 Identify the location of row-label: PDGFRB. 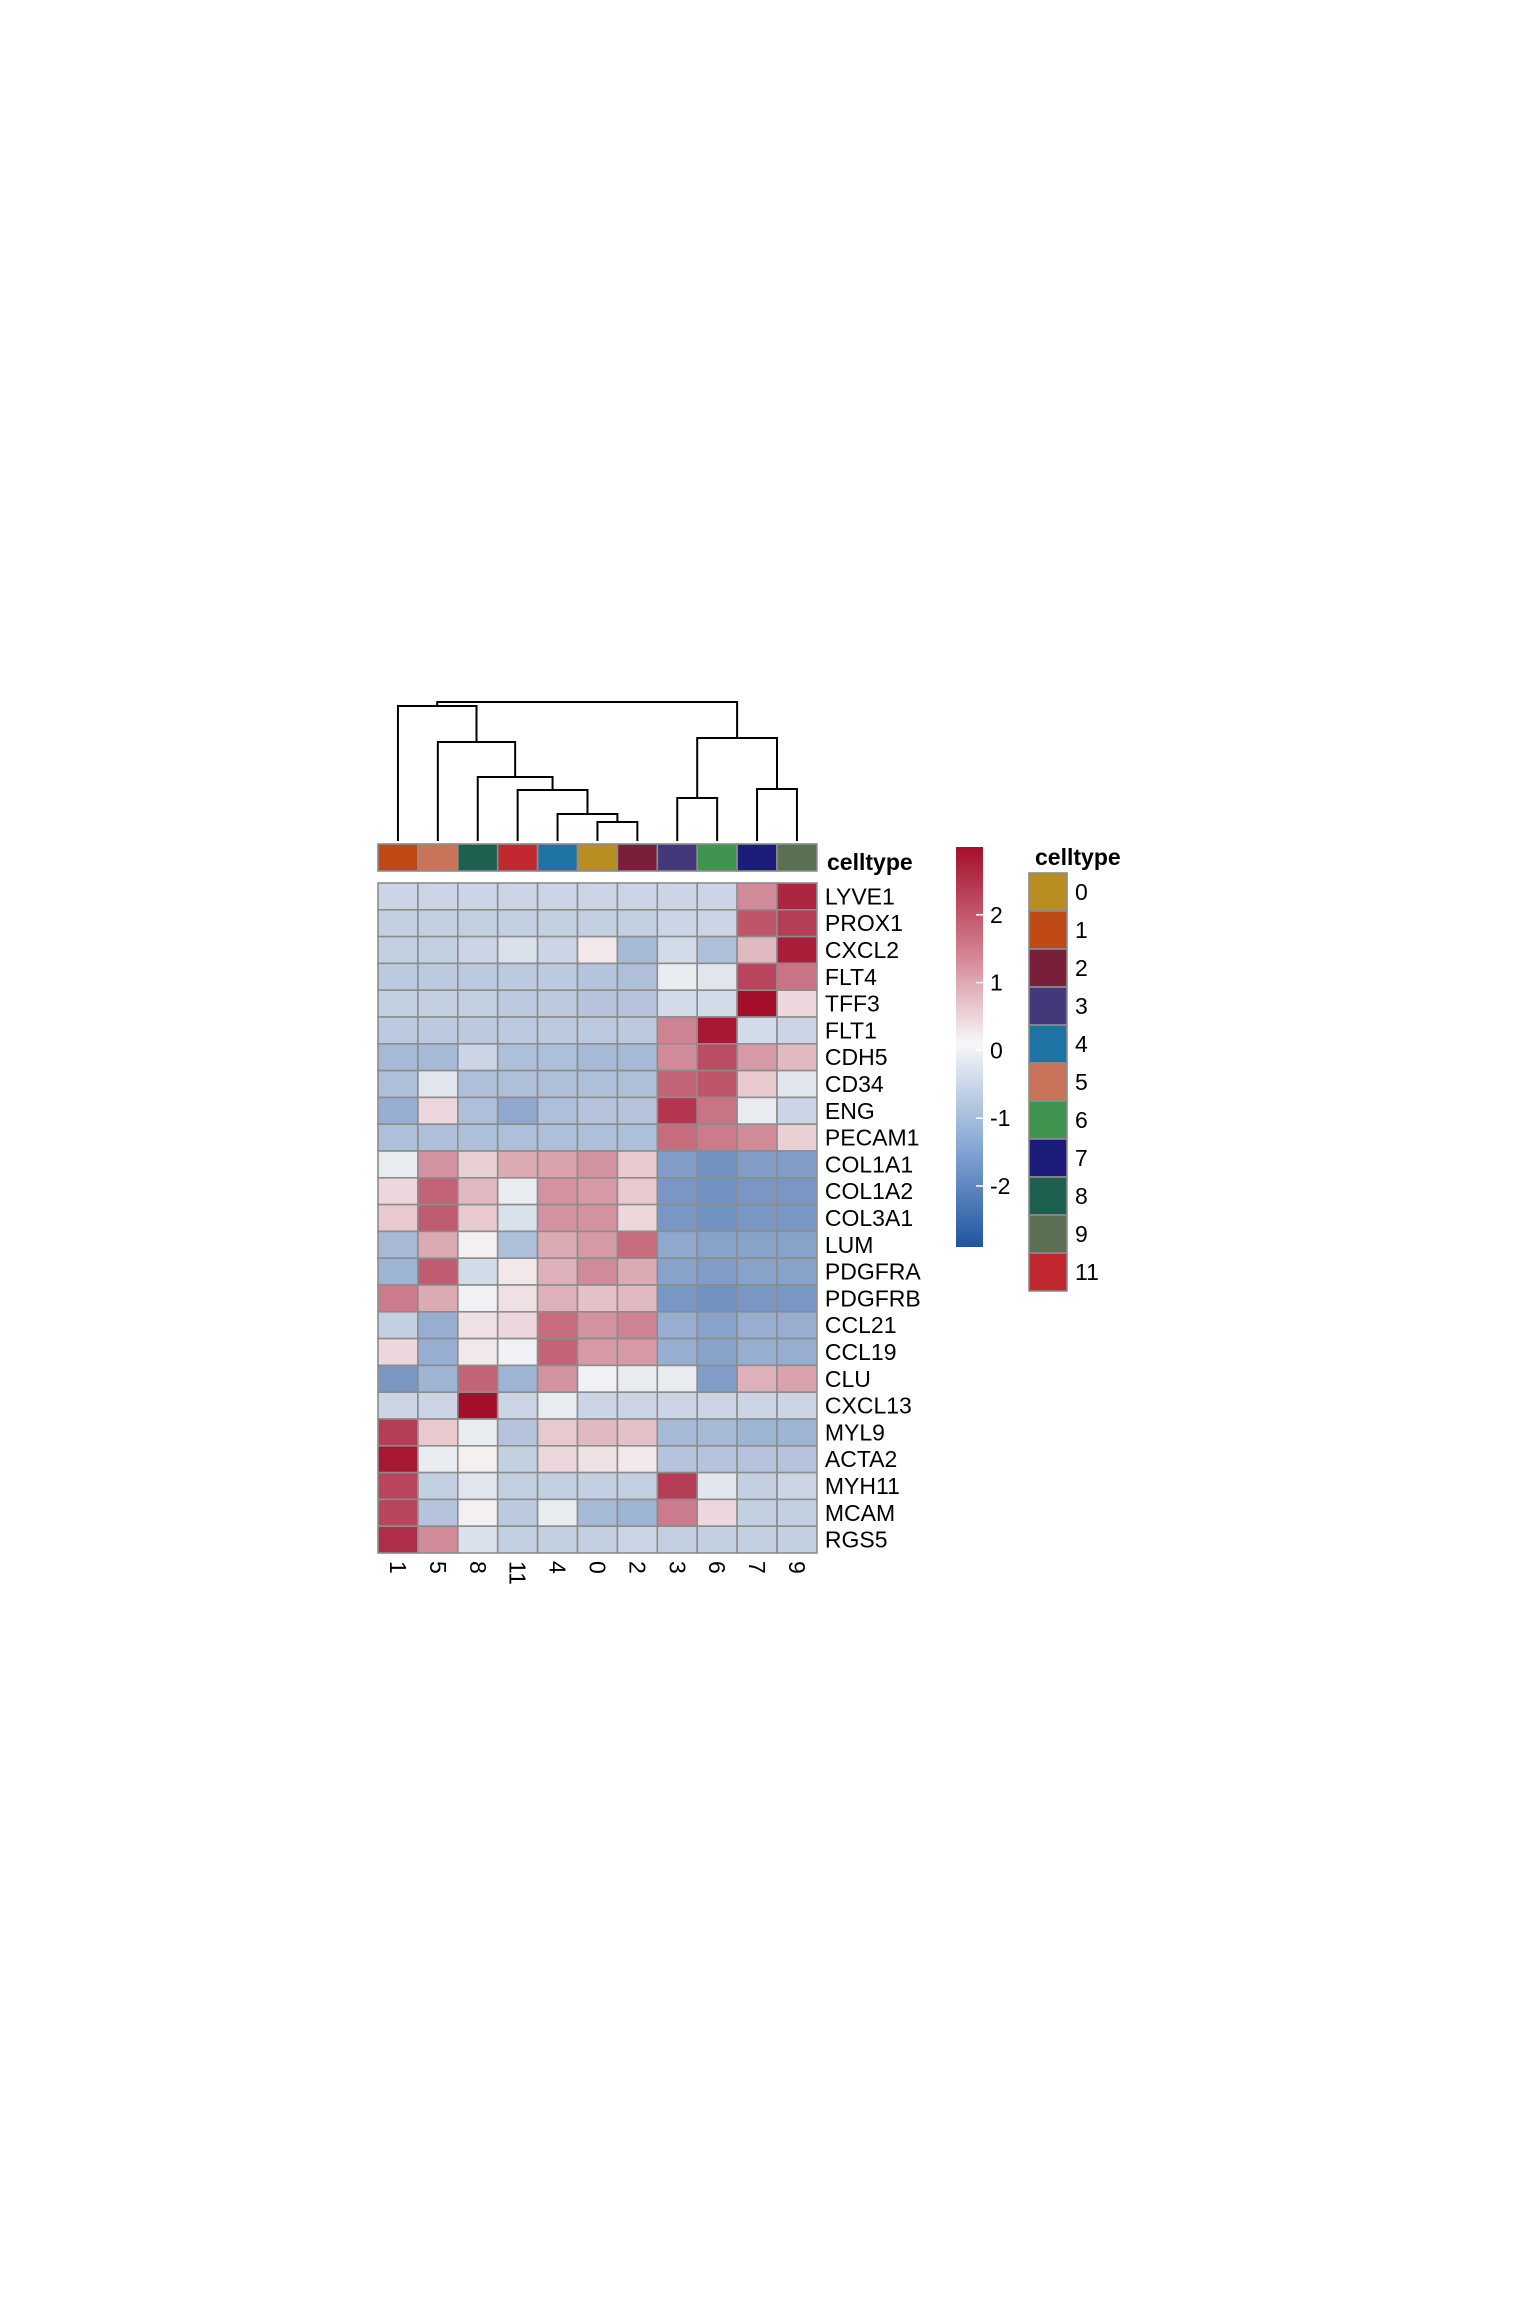
(873, 1298).